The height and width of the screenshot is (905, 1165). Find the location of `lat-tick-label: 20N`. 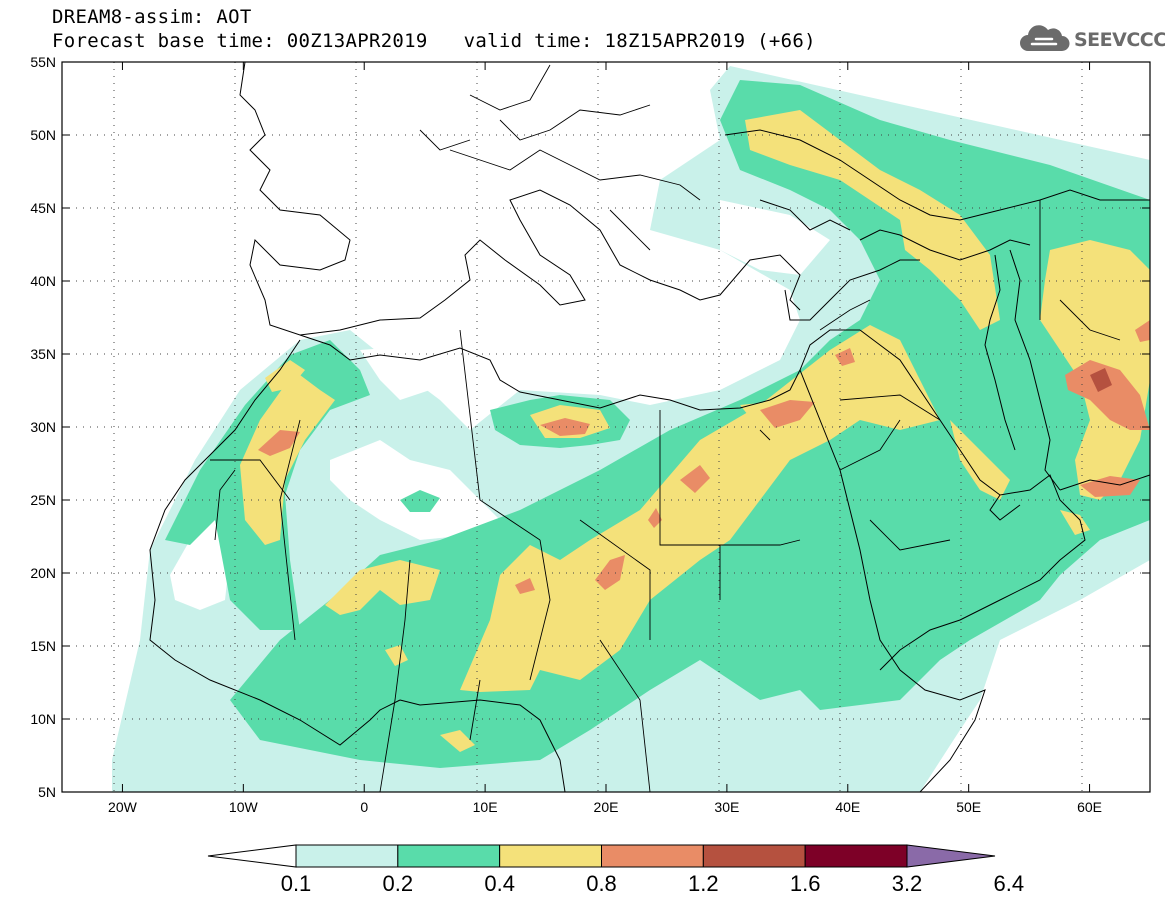

lat-tick-label: 20N is located at coordinates (43, 573).